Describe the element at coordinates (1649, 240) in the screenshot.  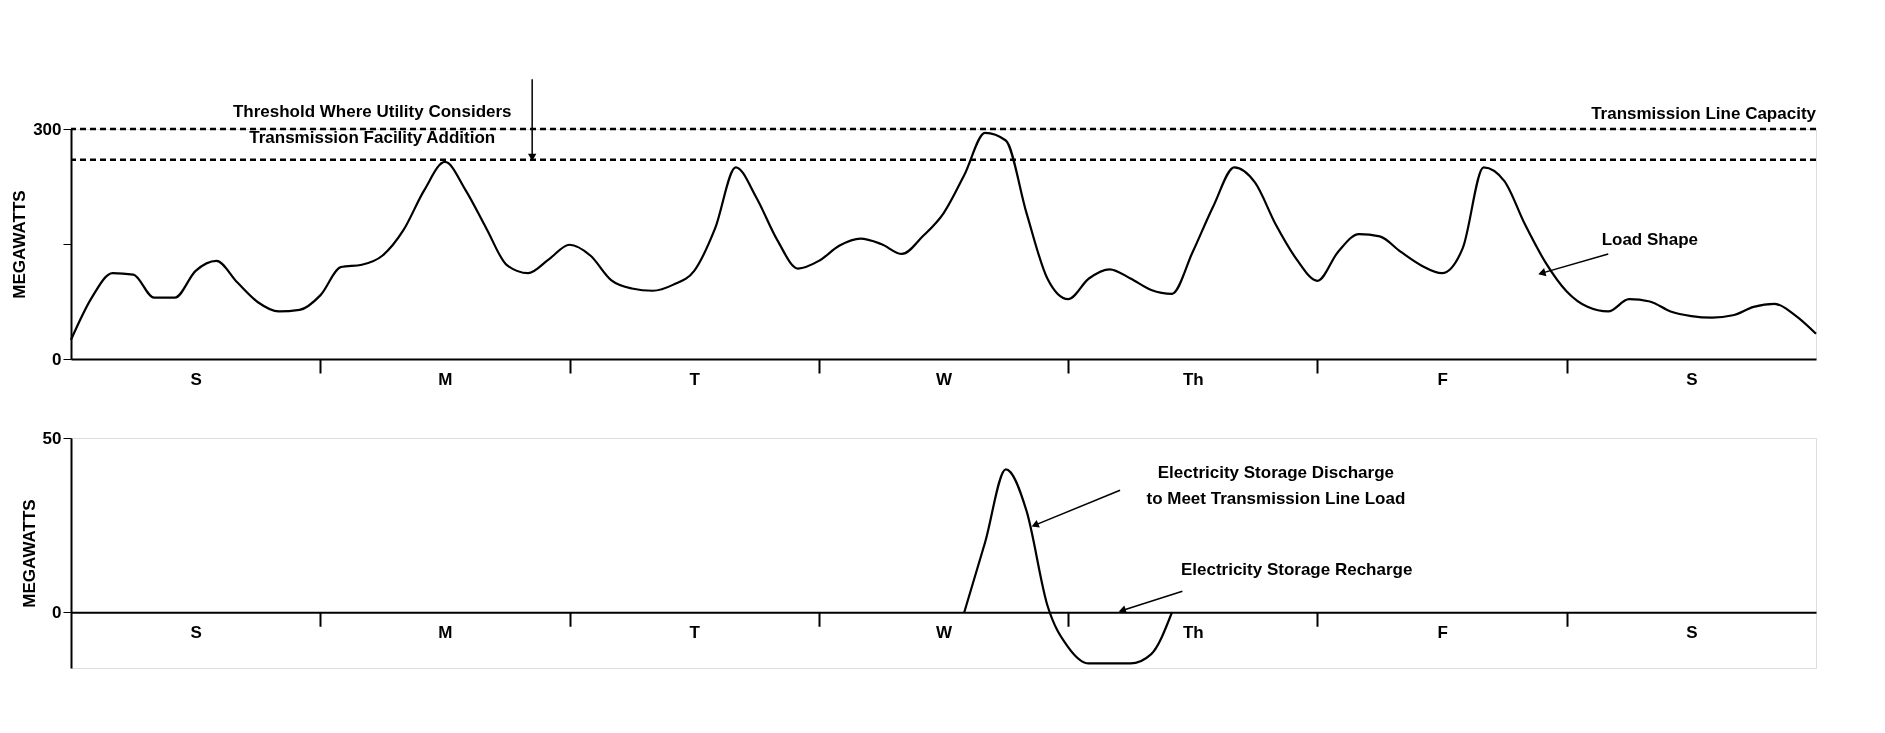
I see `annotation: Load Shape` at that location.